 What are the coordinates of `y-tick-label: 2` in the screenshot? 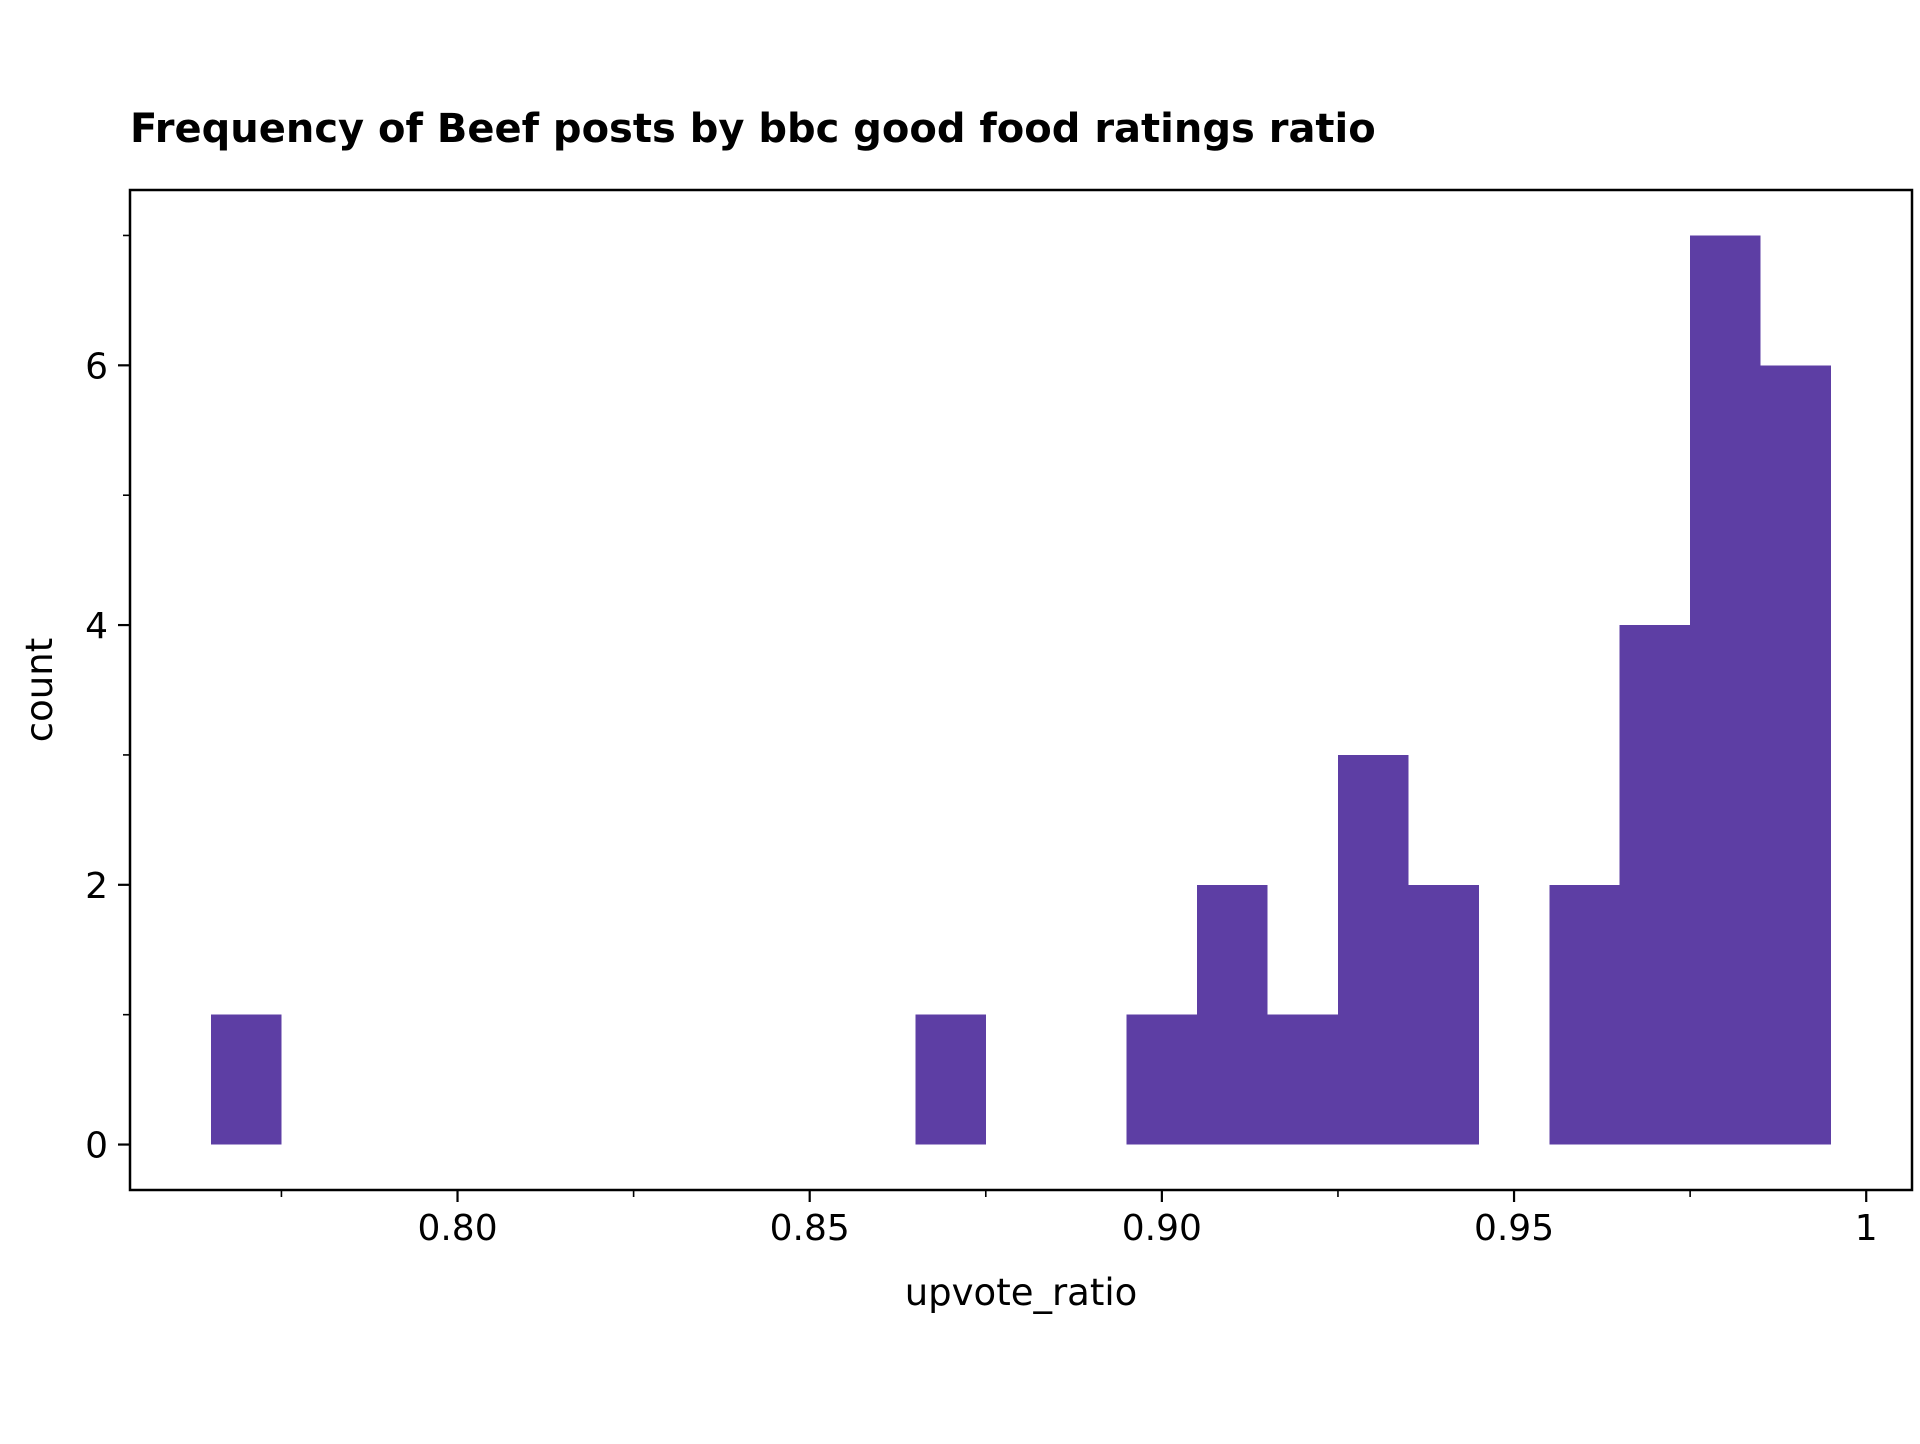 It's located at (96, 886).